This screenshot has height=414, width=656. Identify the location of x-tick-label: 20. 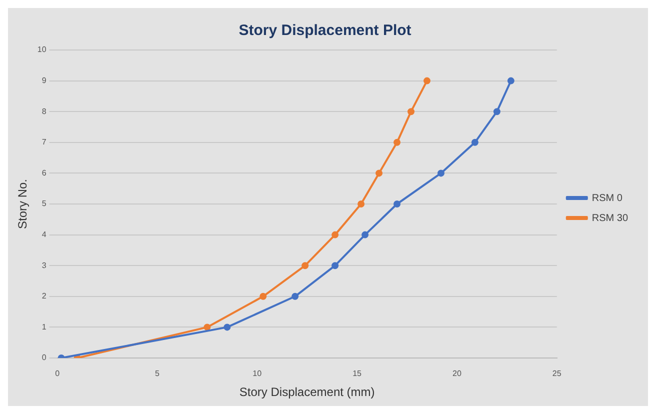
(457, 373).